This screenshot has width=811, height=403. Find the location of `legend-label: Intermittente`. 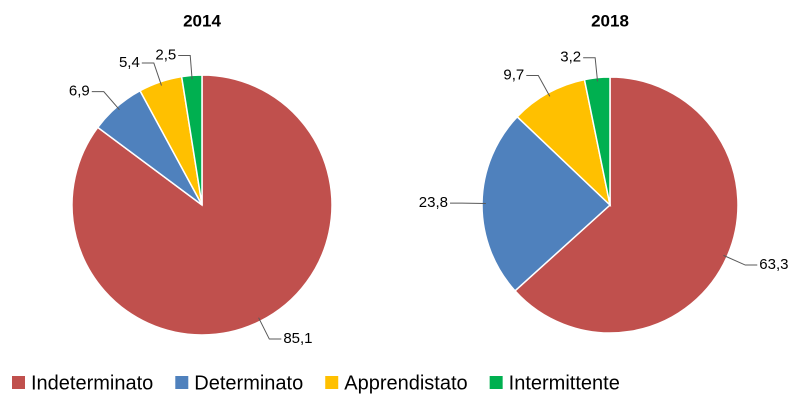

legend-label: Intermittente is located at coordinates (564, 383).